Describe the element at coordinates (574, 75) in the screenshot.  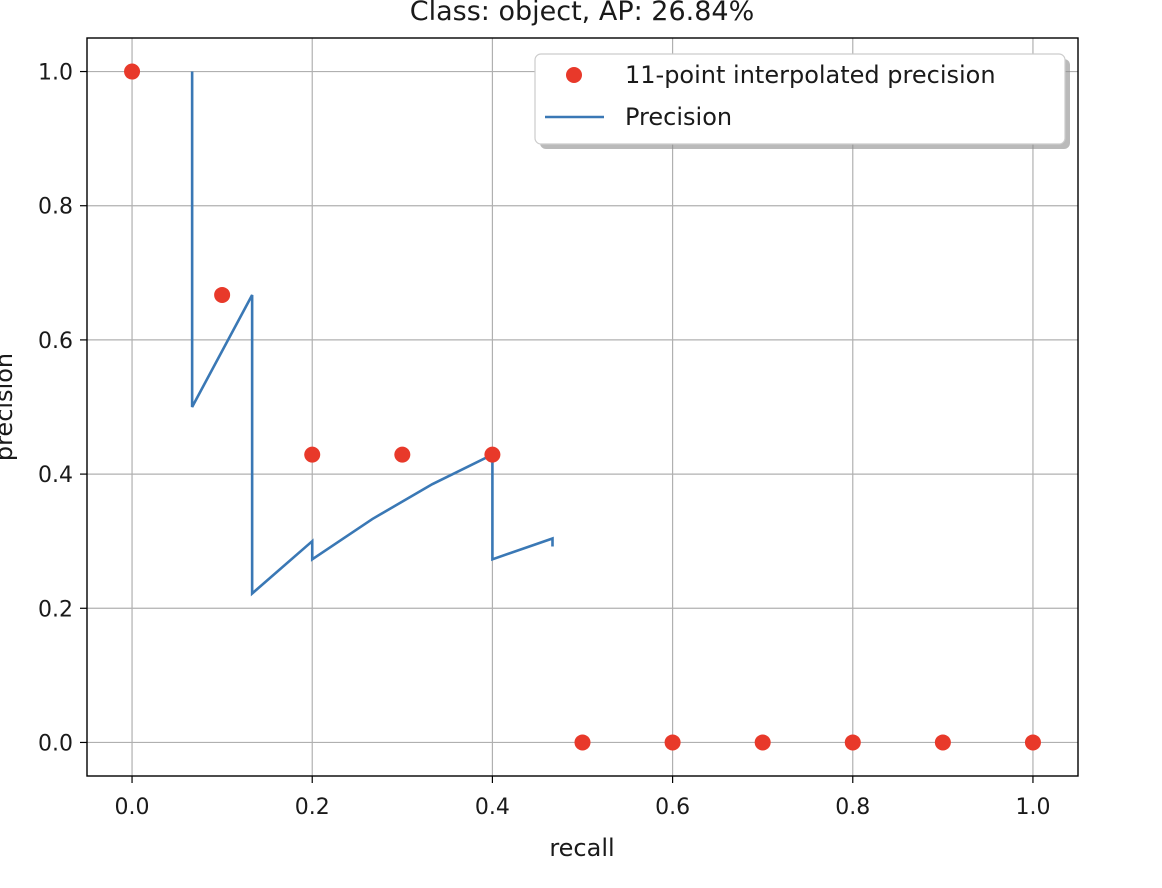
I see `legend-marker-interpolated` at that location.